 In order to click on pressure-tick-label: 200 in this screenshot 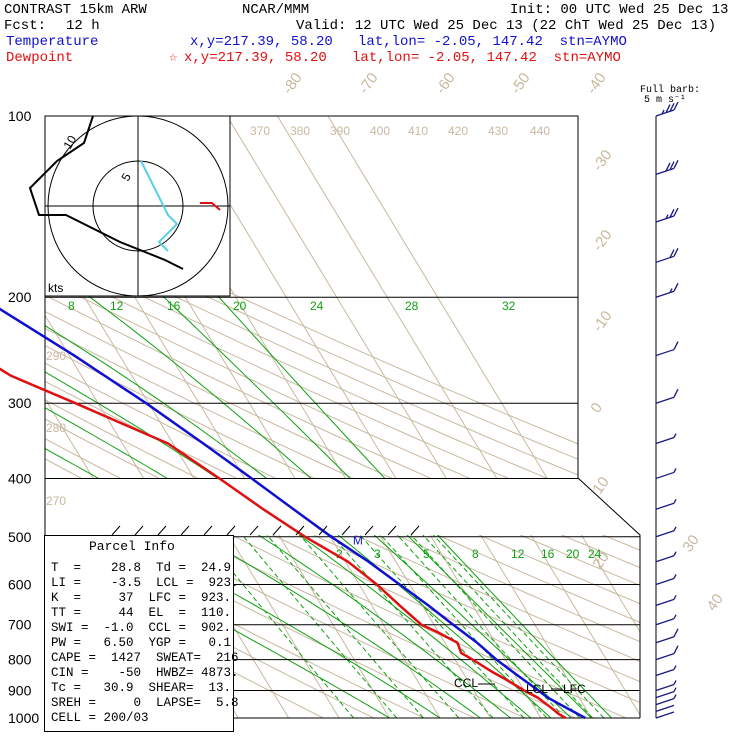, I will do `click(20, 297)`.